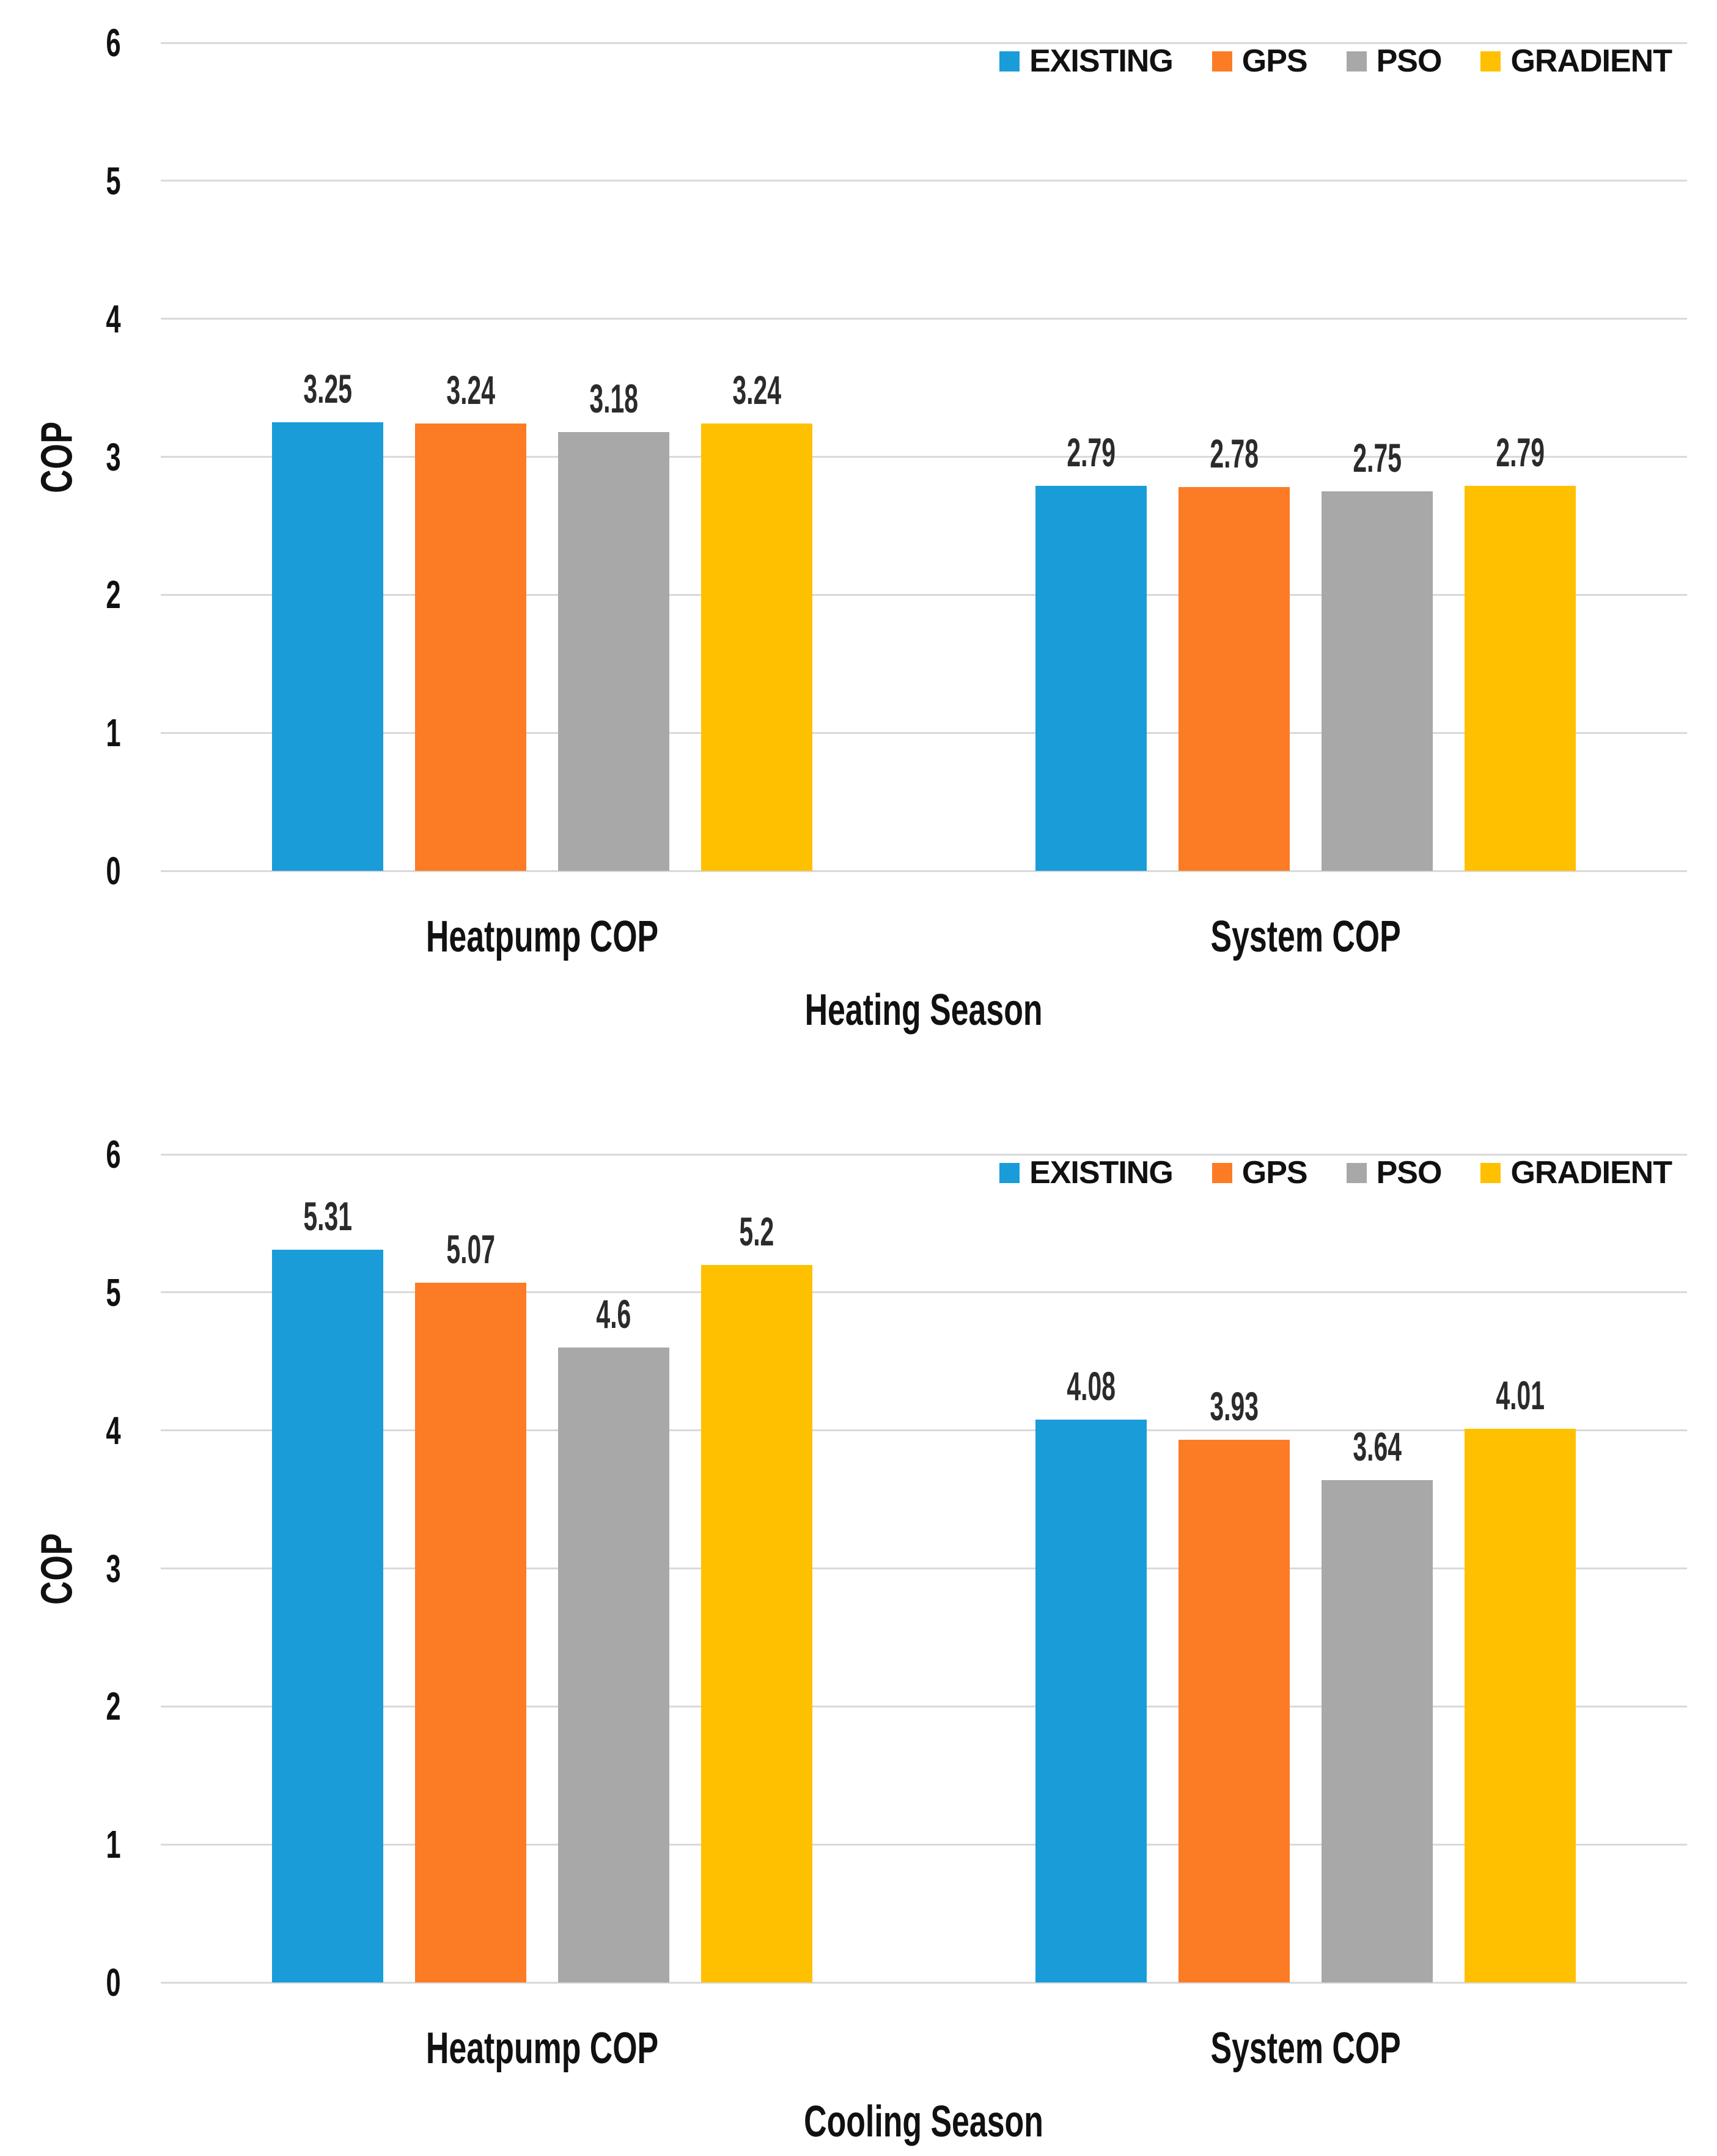 The width and height of the screenshot is (1717, 2156). Describe the element at coordinates (1377, 1568) in the screenshot. I see `bar-pso: 3.64` at that location.